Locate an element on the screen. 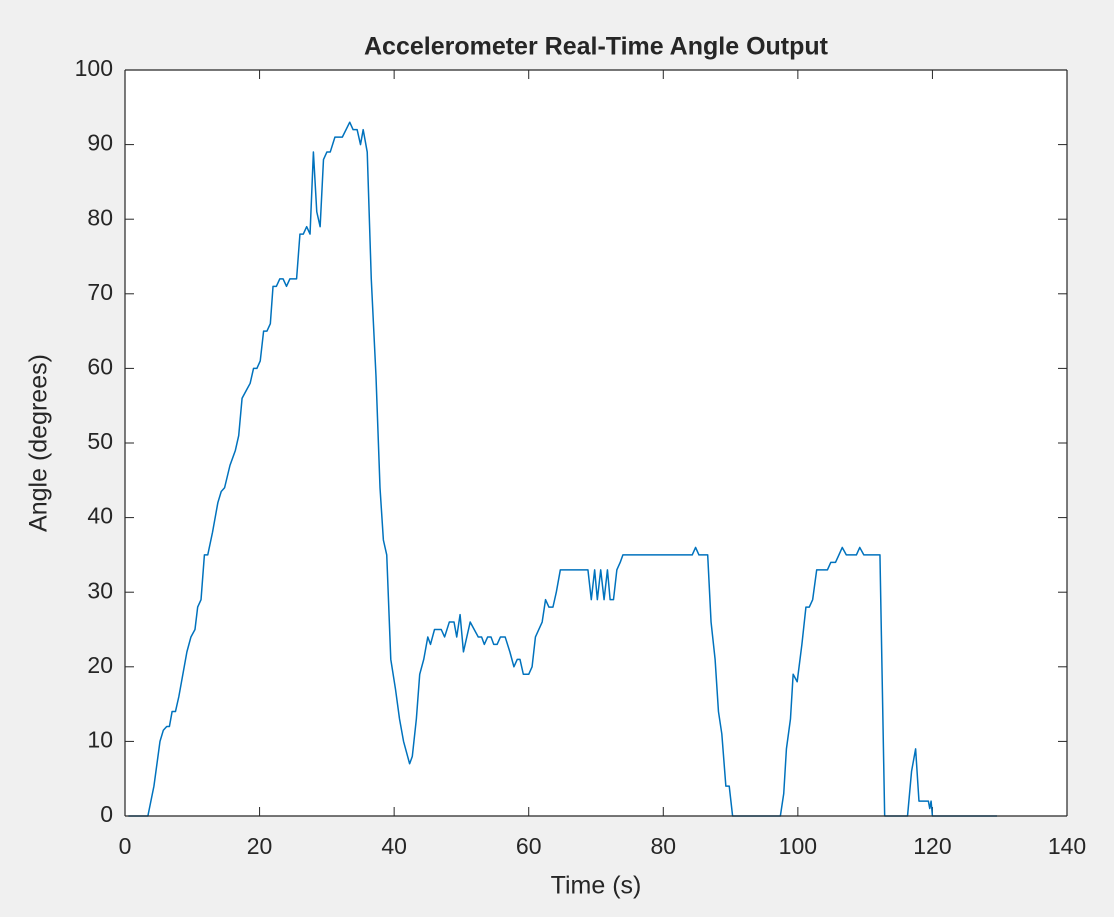 This screenshot has width=1114, height=917. y-tick-label: 90 is located at coordinates (100, 143).